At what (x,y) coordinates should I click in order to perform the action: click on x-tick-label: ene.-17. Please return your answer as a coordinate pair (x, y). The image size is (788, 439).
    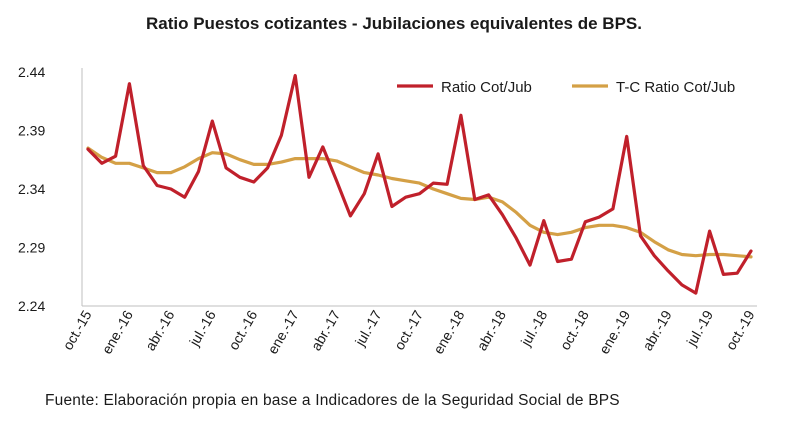
    Looking at the image, I should click on (283, 331).